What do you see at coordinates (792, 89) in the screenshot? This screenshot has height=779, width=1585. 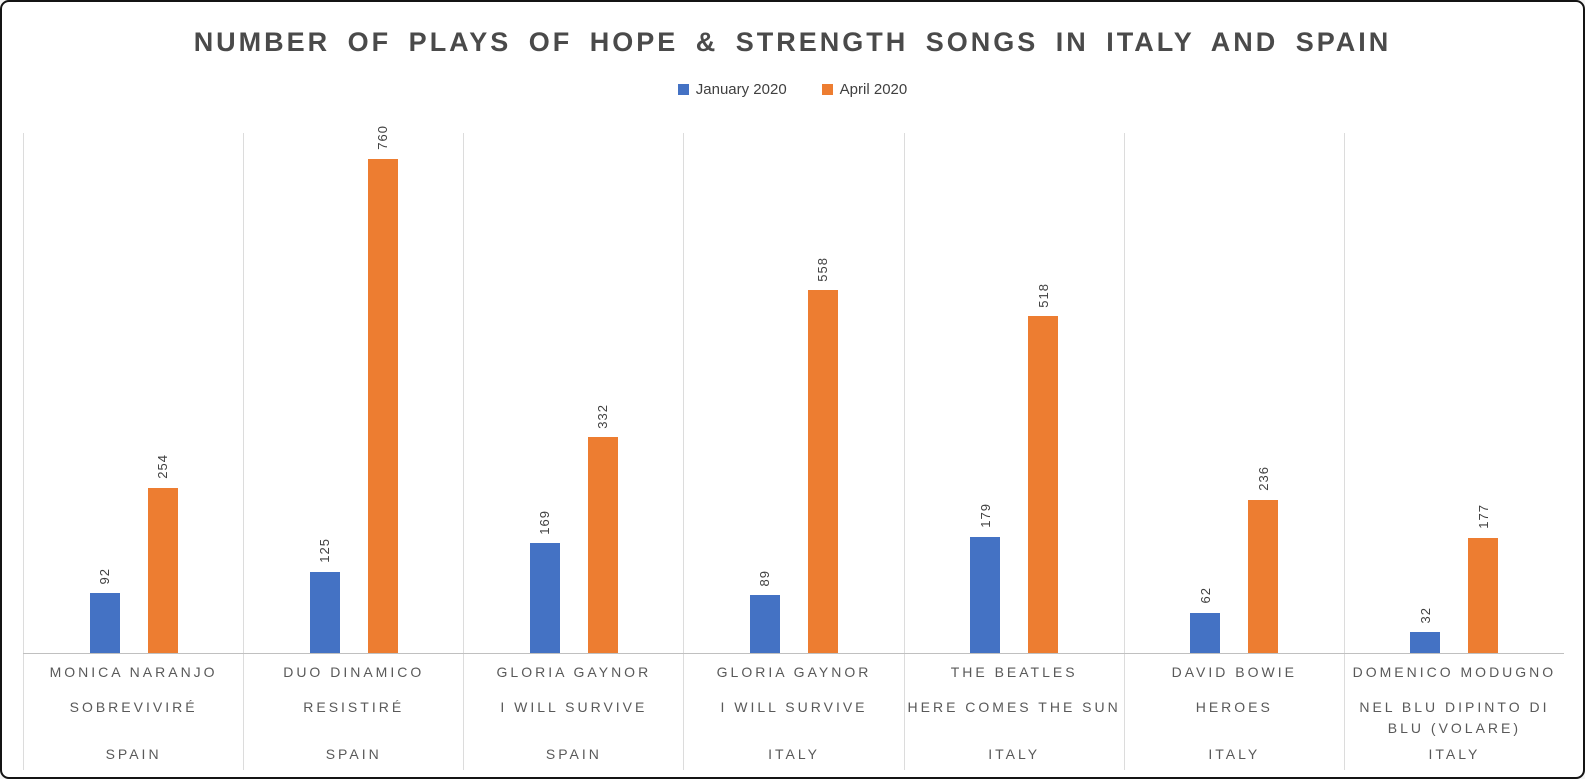 I see `legend: January 2020 April 2020` at bounding box center [792, 89].